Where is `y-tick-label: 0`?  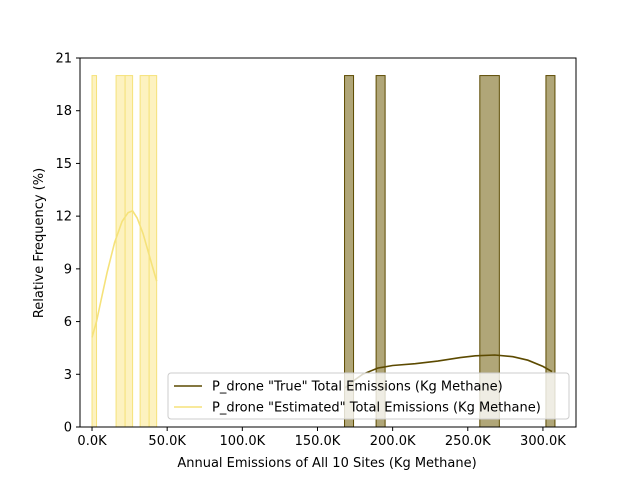 y-tick-label: 0 is located at coordinates (68, 428).